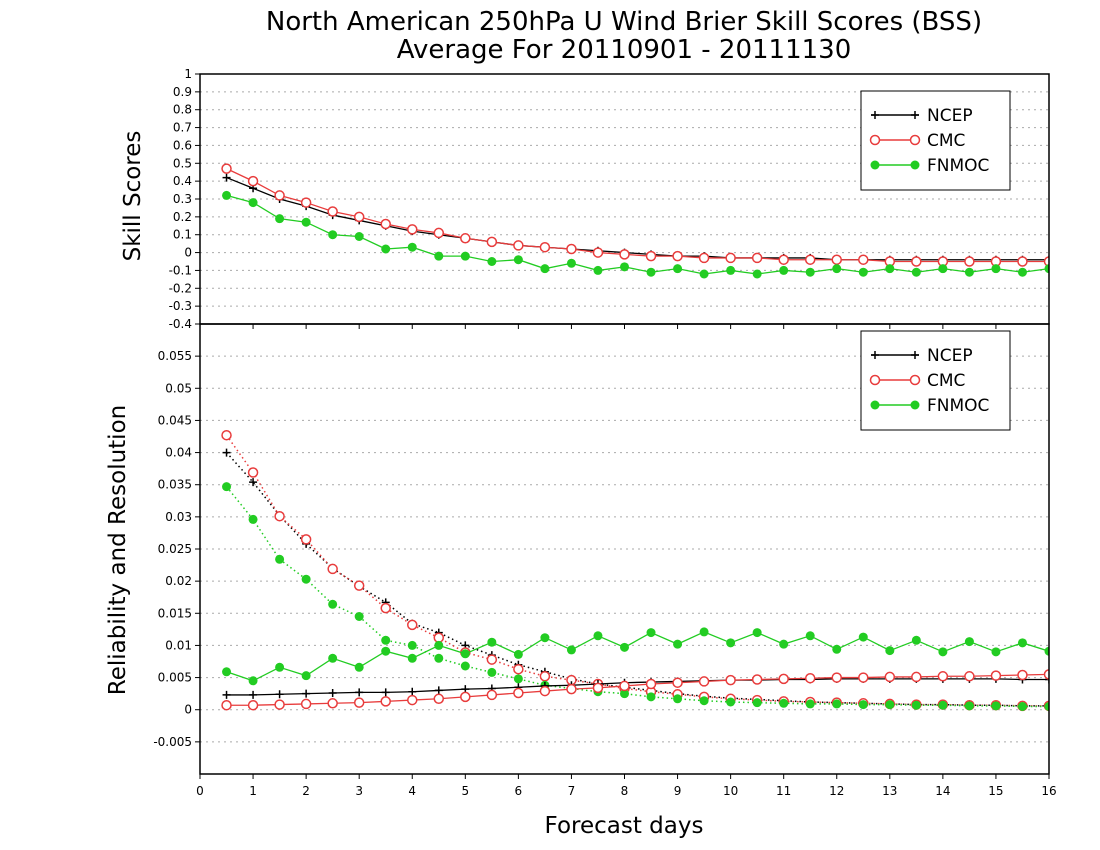 The width and height of the screenshot is (1100, 850). I want to click on y-tick-label: 0.6, so click(182, 145).